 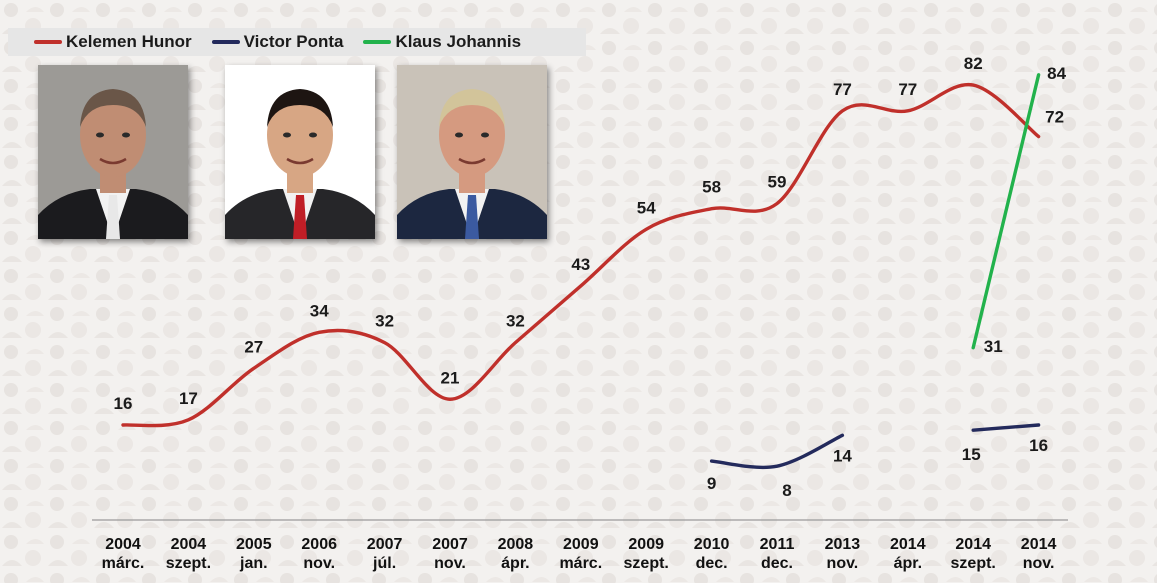 I want to click on x-tick-label: 2005 jan., so click(x=254, y=554).